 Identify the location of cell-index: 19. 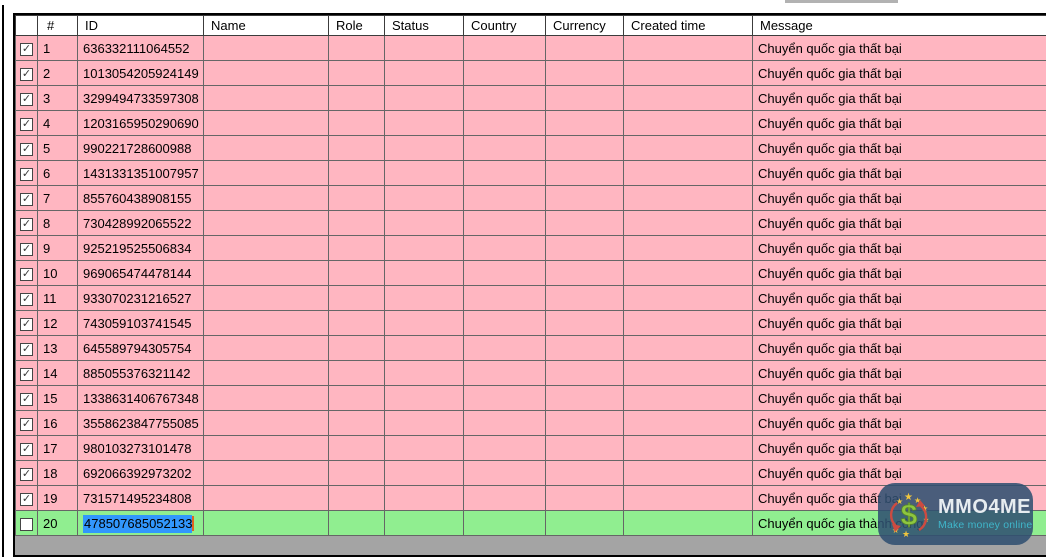
(57, 498).